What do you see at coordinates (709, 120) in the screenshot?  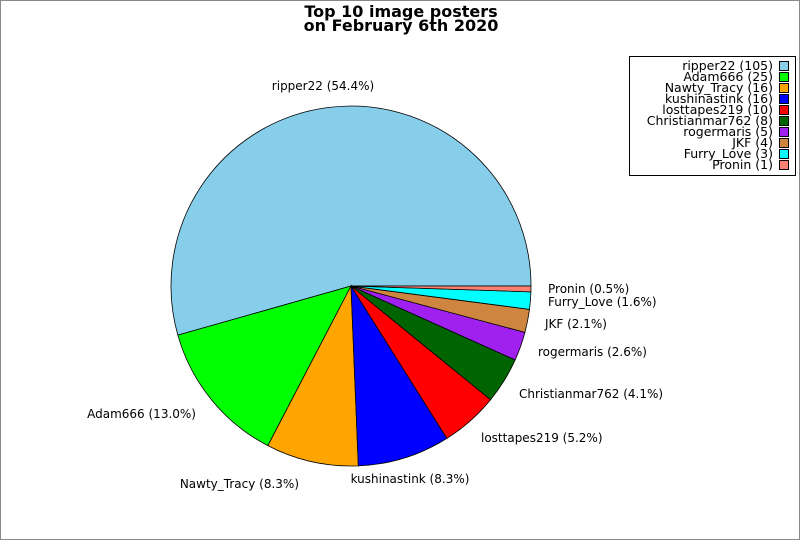 I see `legend-label: Christianmar762 (8)` at bounding box center [709, 120].